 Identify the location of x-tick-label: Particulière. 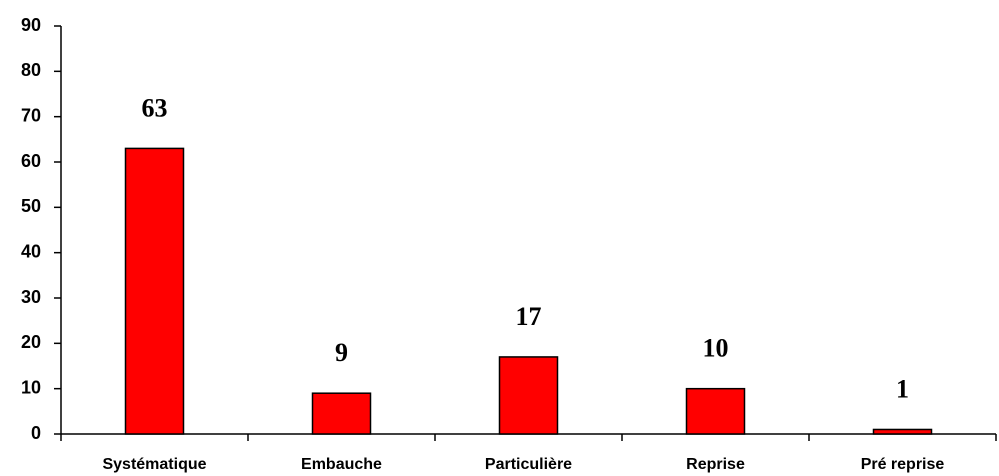
(528, 464).